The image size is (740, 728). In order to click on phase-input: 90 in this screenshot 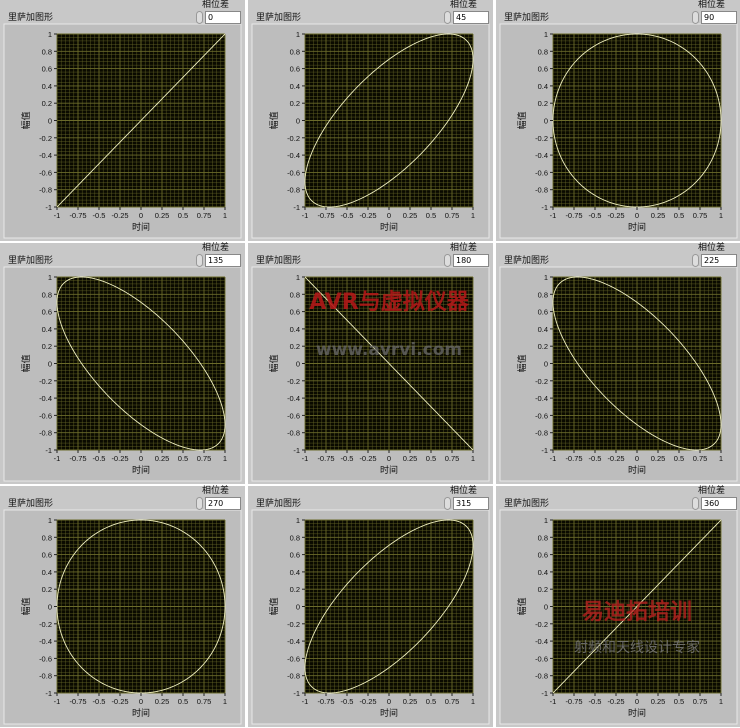, I will do `click(719, 17)`.